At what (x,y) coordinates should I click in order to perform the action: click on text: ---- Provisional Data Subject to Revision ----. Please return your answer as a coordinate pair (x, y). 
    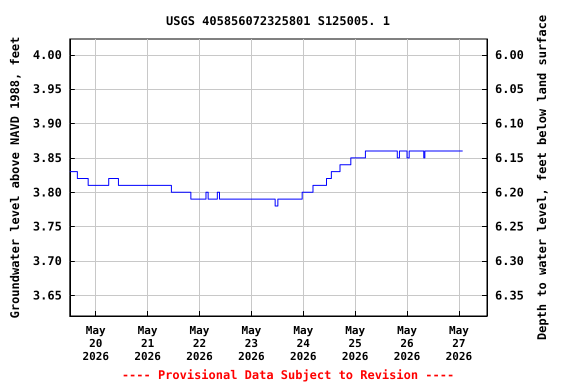
    Looking at the image, I should click on (288, 375).